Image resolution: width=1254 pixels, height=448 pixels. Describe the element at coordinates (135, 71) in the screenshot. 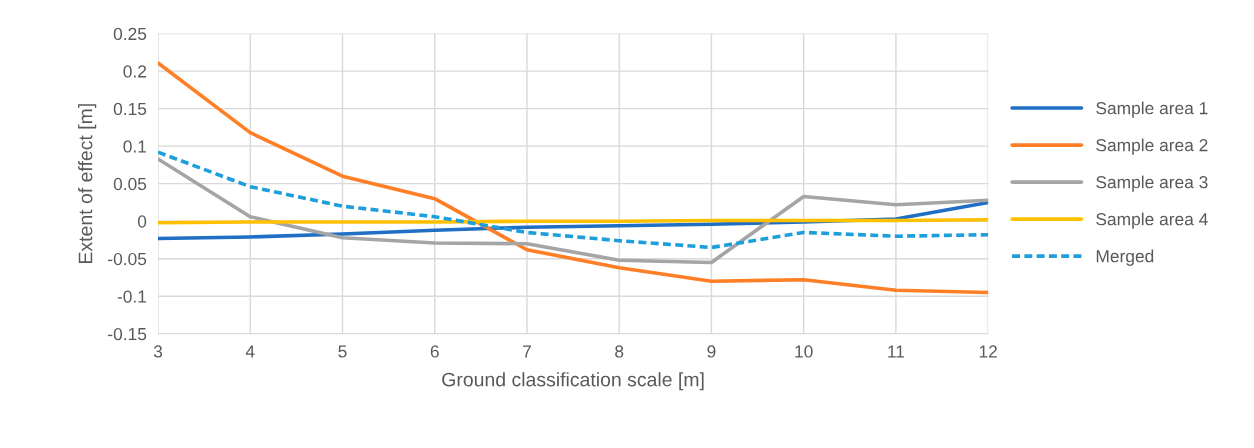

I see `y-tick-label: 0.2` at that location.